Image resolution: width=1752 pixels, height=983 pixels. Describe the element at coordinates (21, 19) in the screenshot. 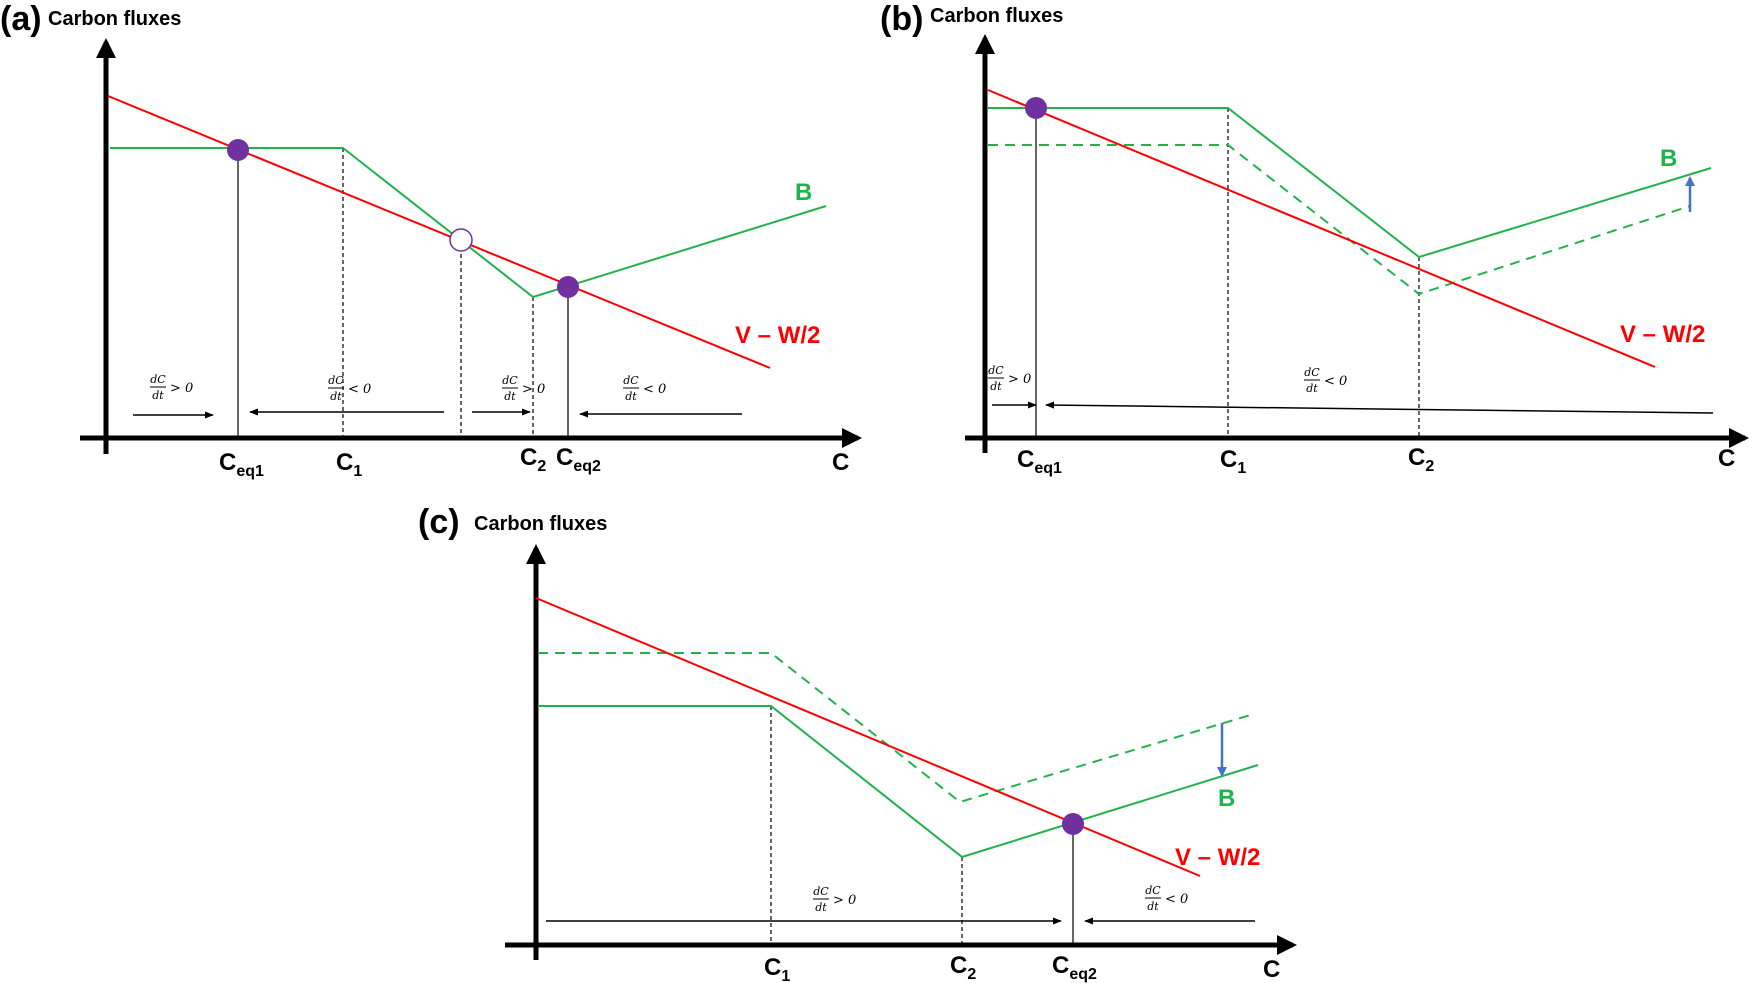

I see `panel-a-label: (a)` at that location.